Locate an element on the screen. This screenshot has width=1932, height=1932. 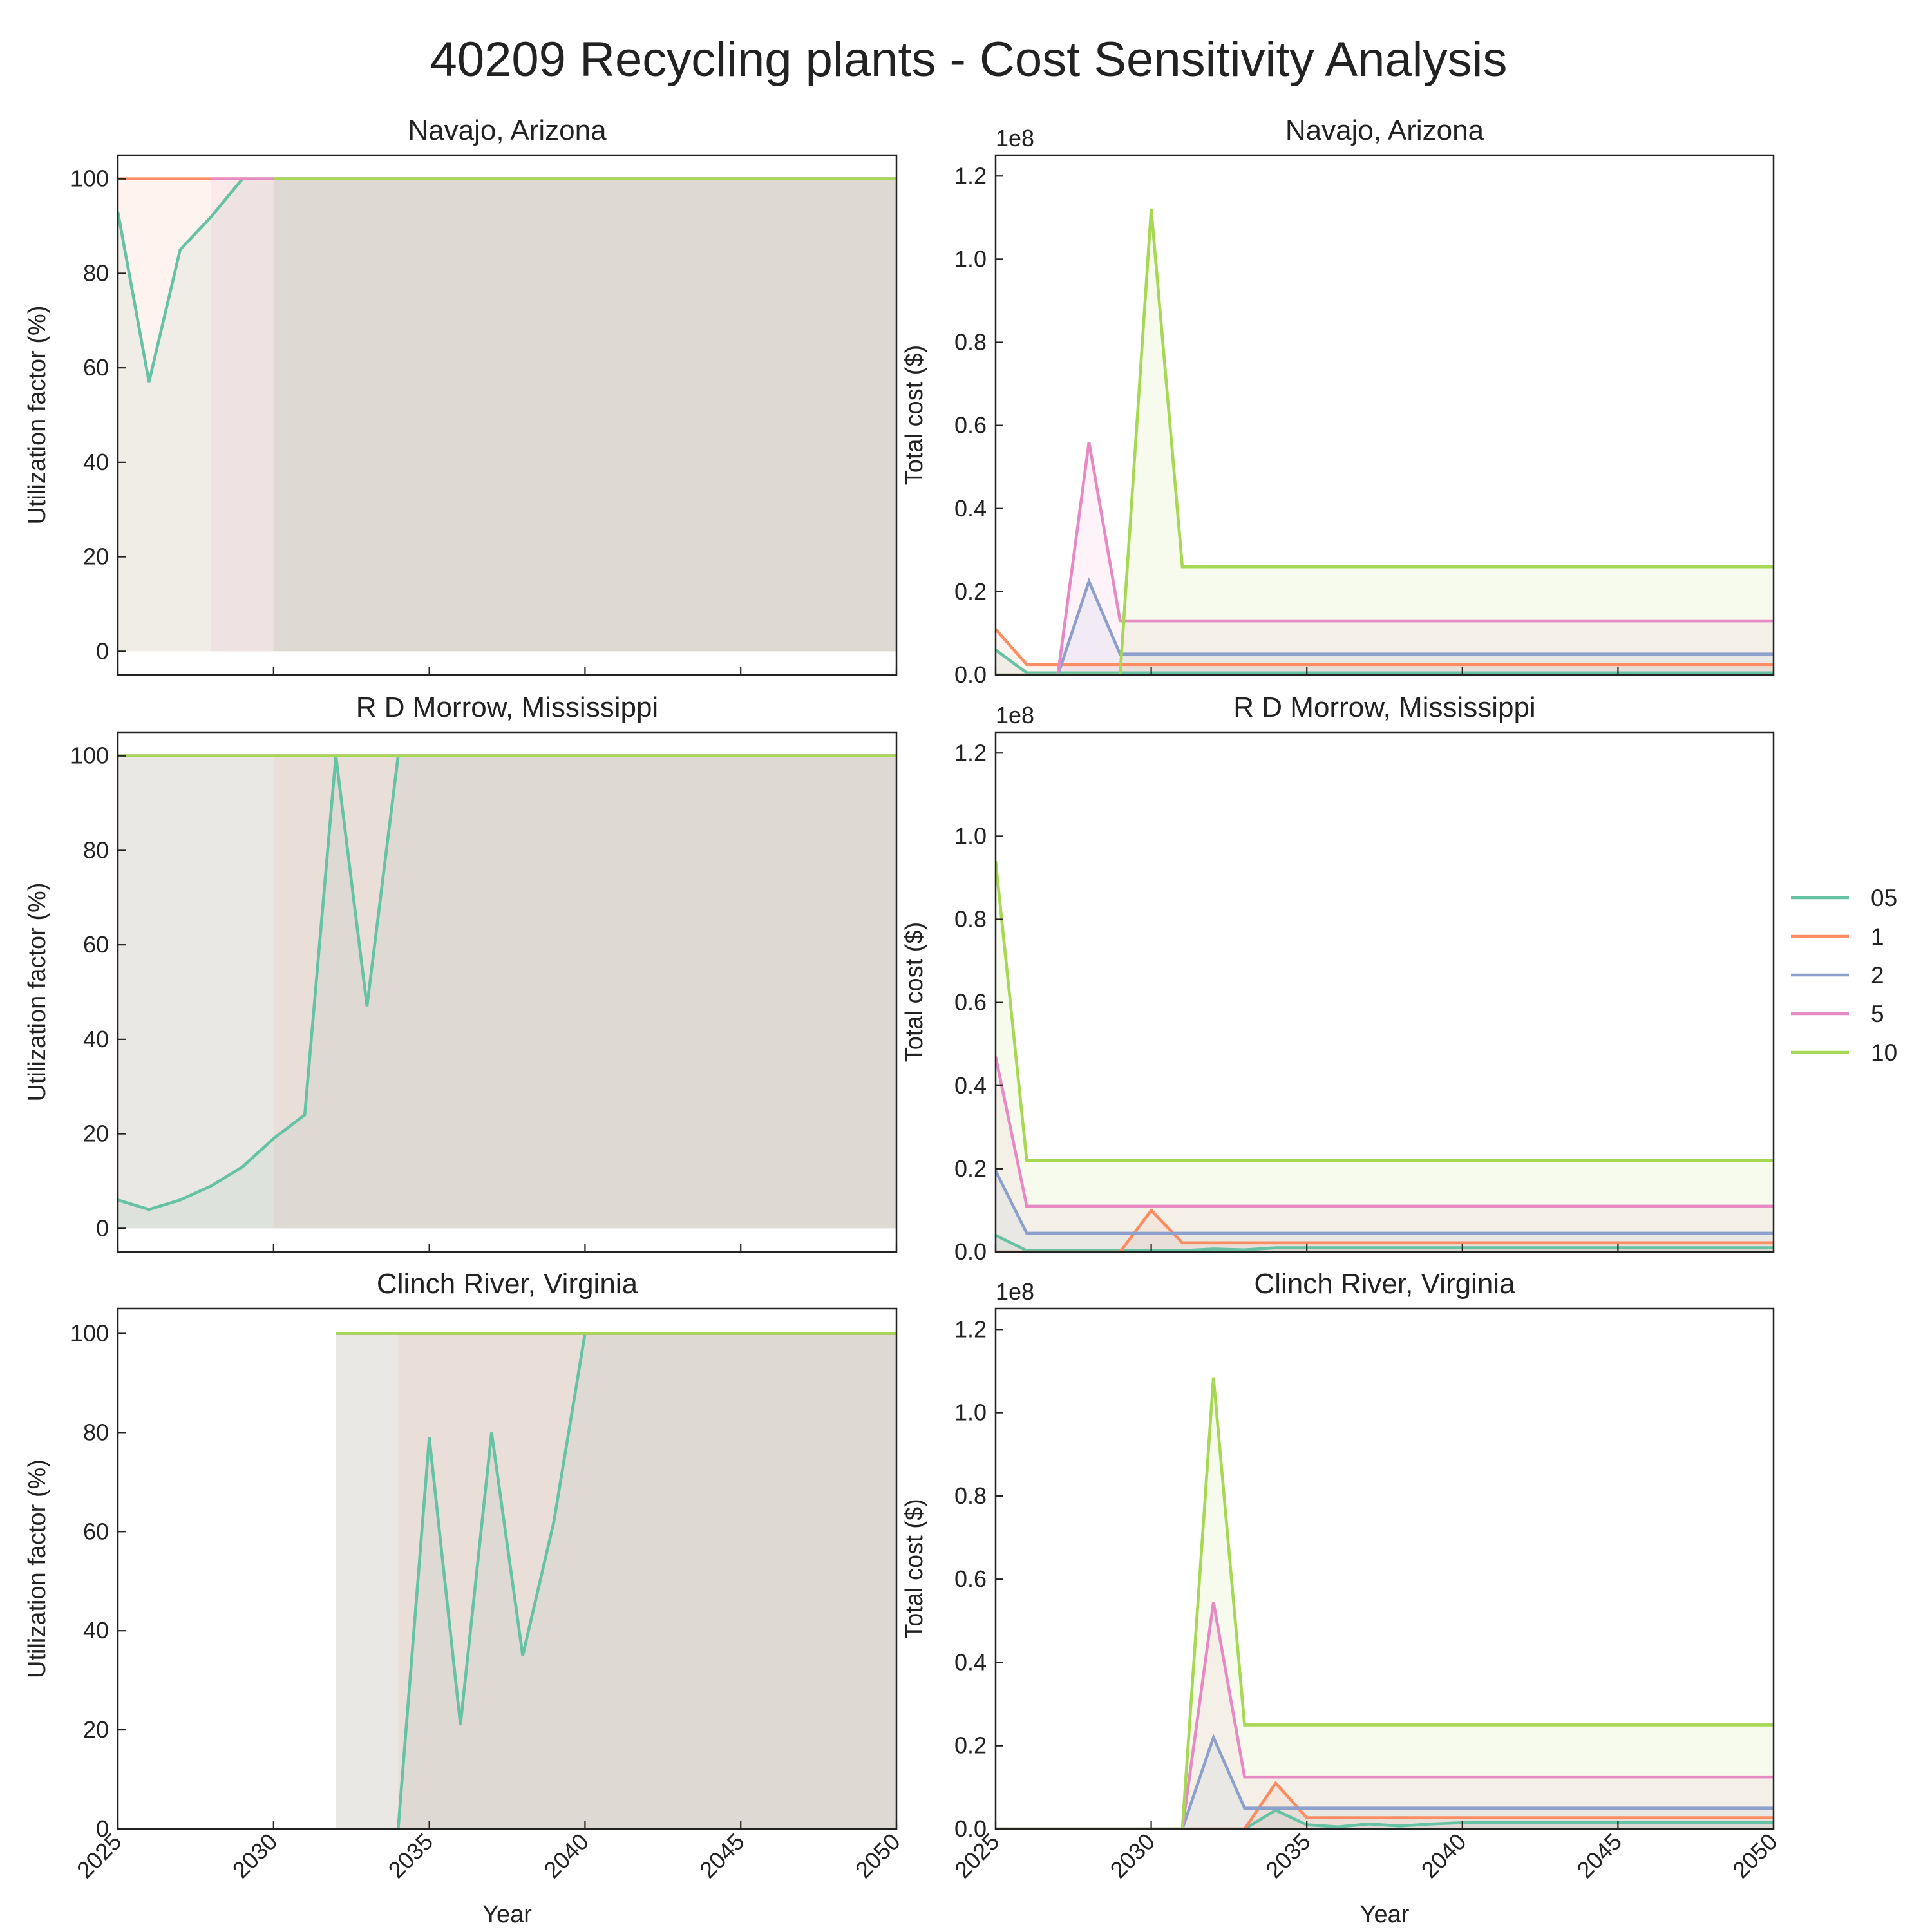
y-offset-label: 1e8 is located at coordinates (1015, 138).